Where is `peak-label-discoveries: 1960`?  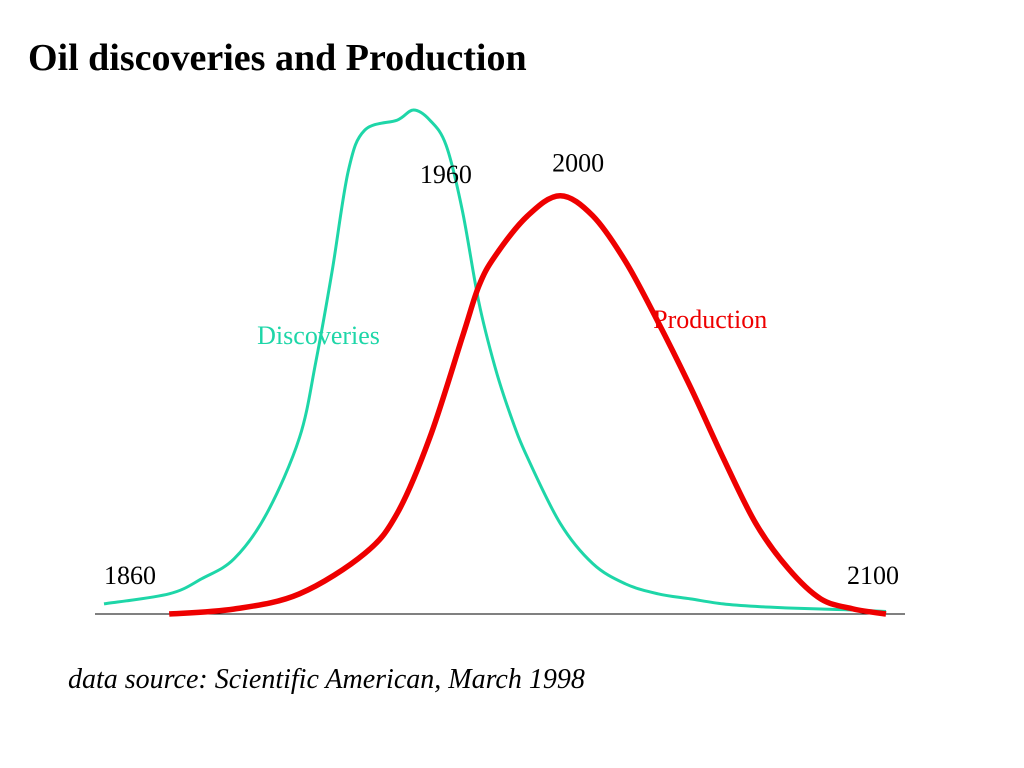 peak-label-discoveries: 1960 is located at coordinates (446, 174).